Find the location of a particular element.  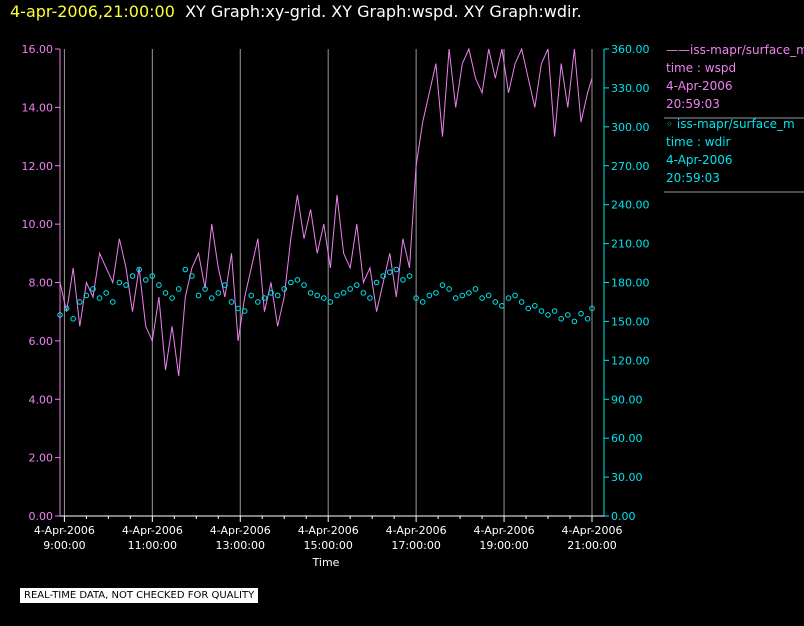

y-right-tick-label: 240.00 is located at coordinates (630, 205).